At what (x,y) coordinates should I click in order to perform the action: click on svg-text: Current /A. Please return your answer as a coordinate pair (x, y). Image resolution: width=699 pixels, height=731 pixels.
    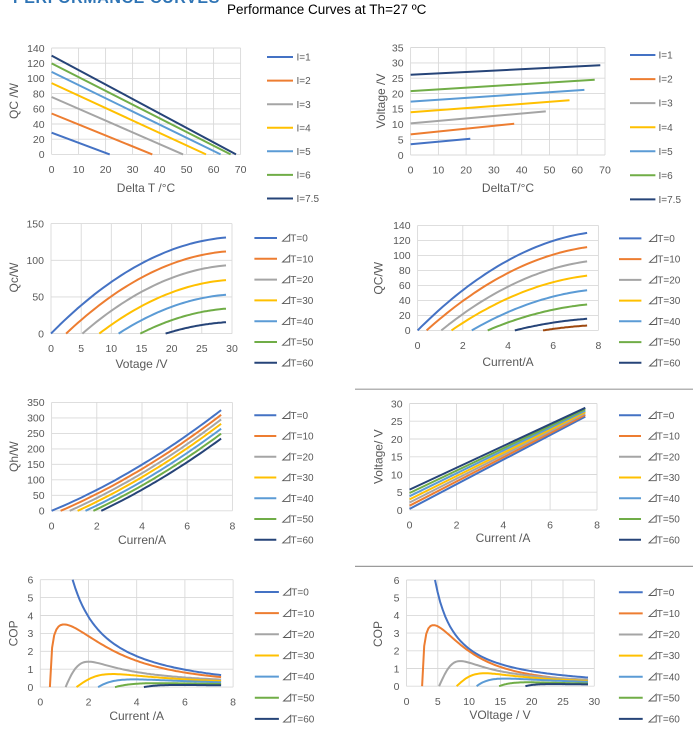
    Looking at the image, I should click on (503, 538).